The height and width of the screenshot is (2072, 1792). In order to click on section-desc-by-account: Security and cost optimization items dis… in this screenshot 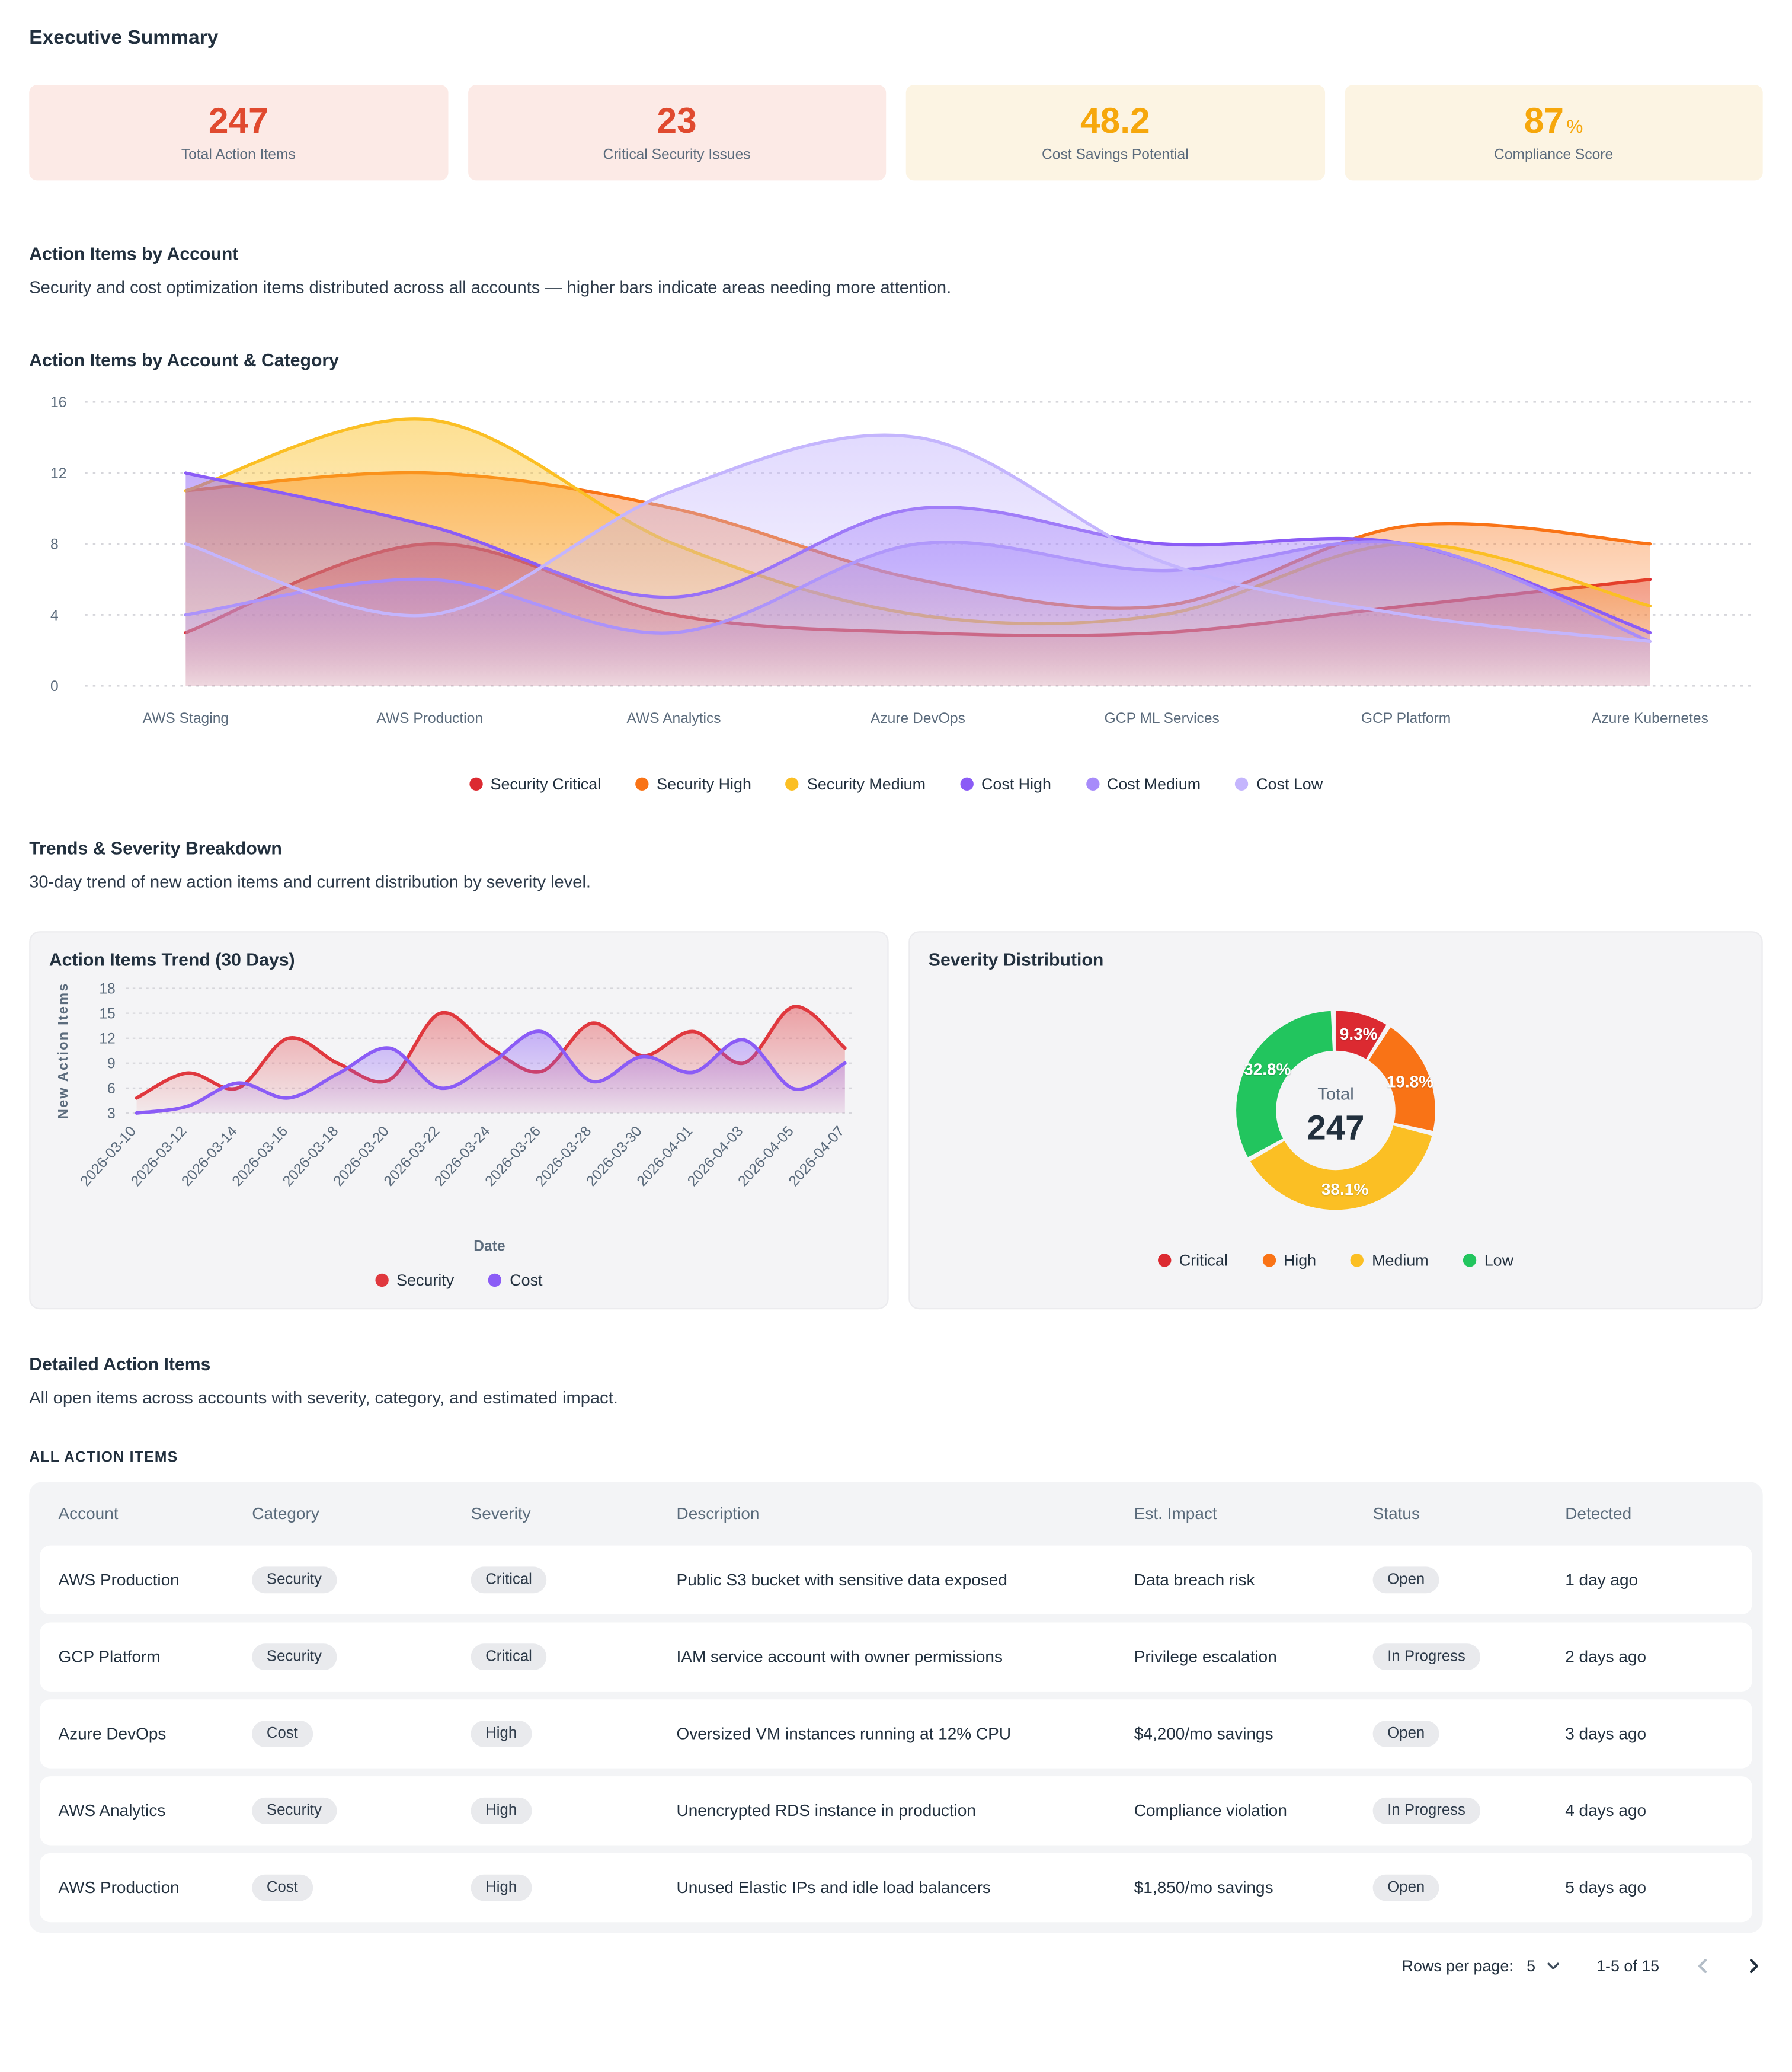, I will do `click(490, 287)`.